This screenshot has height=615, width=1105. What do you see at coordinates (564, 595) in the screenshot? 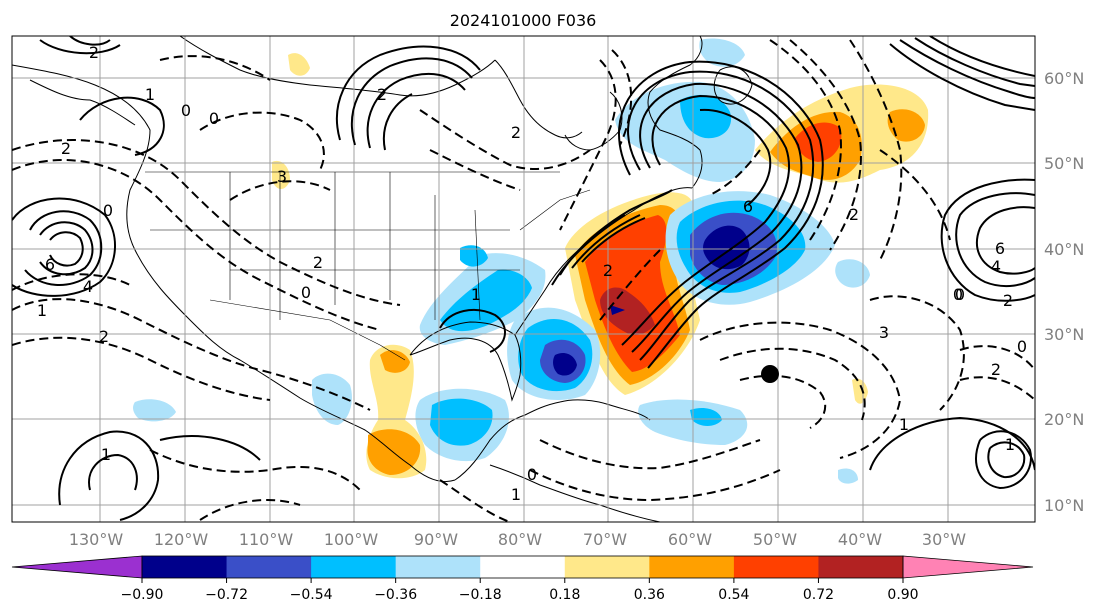
I see `colorbar-tick-label: 0.18` at bounding box center [564, 595].